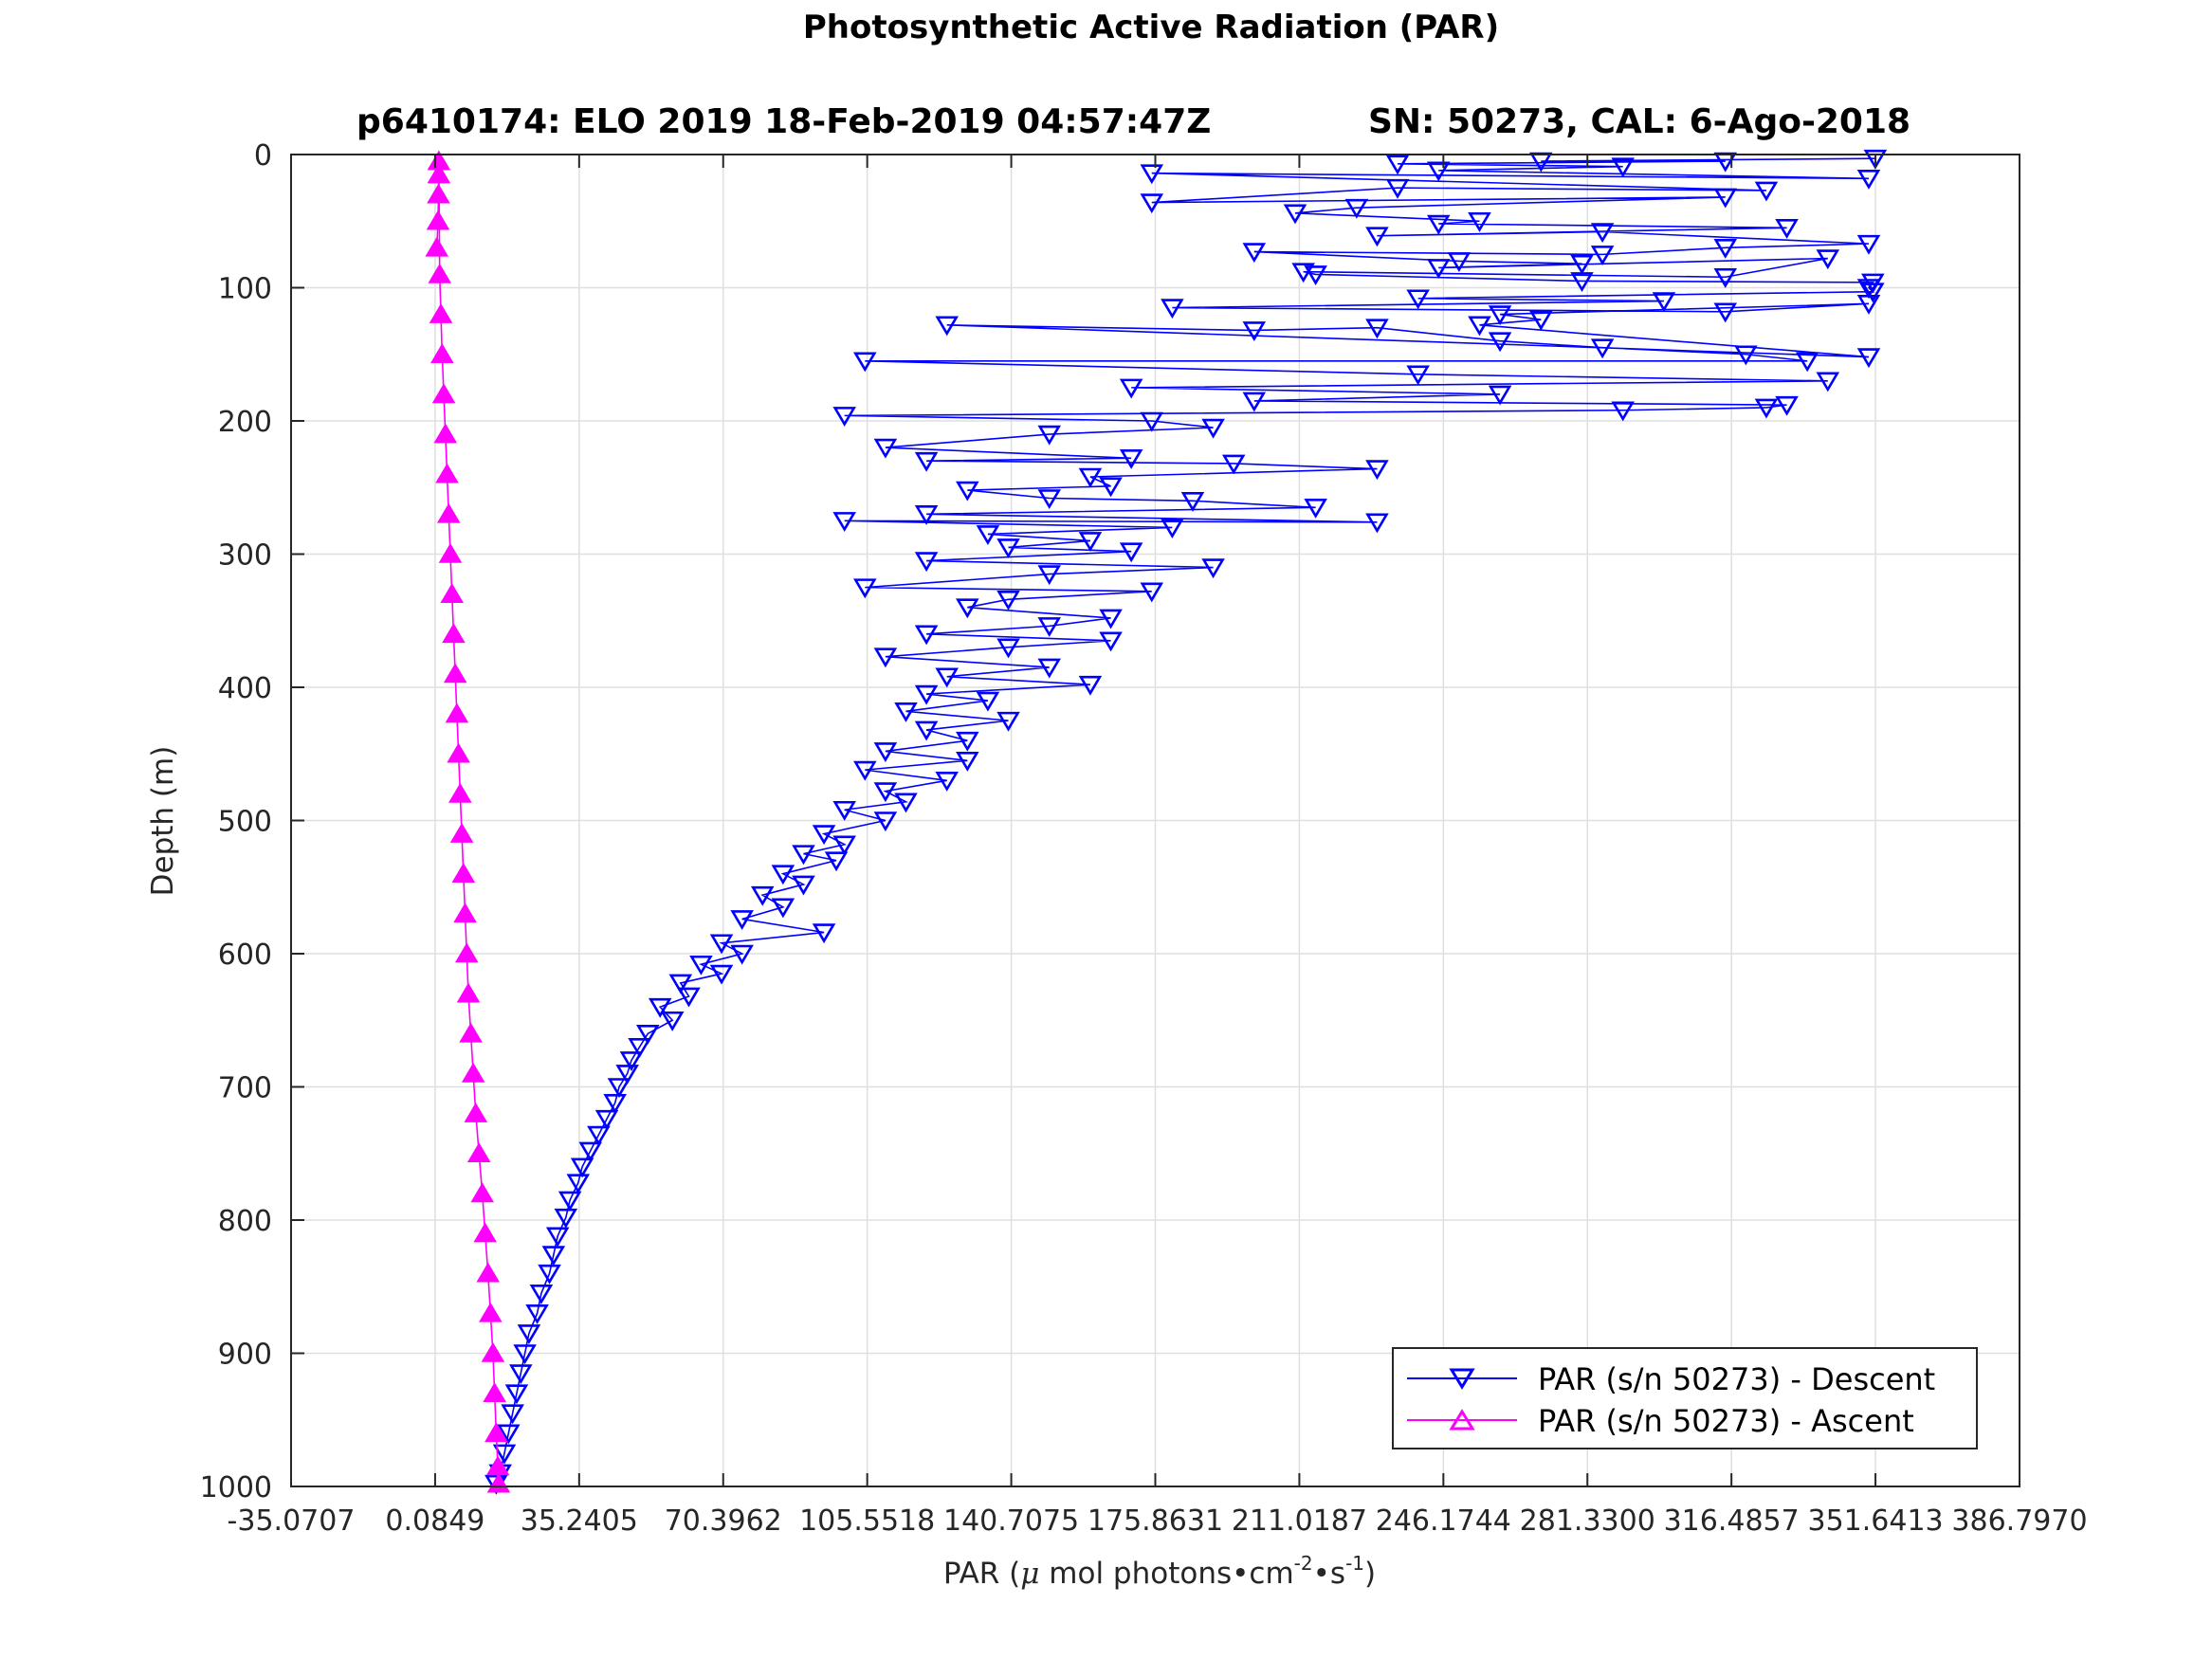 Image resolution: width=2212 pixels, height=1659 pixels. I want to click on y-tick-label: 800, so click(245, 1221).